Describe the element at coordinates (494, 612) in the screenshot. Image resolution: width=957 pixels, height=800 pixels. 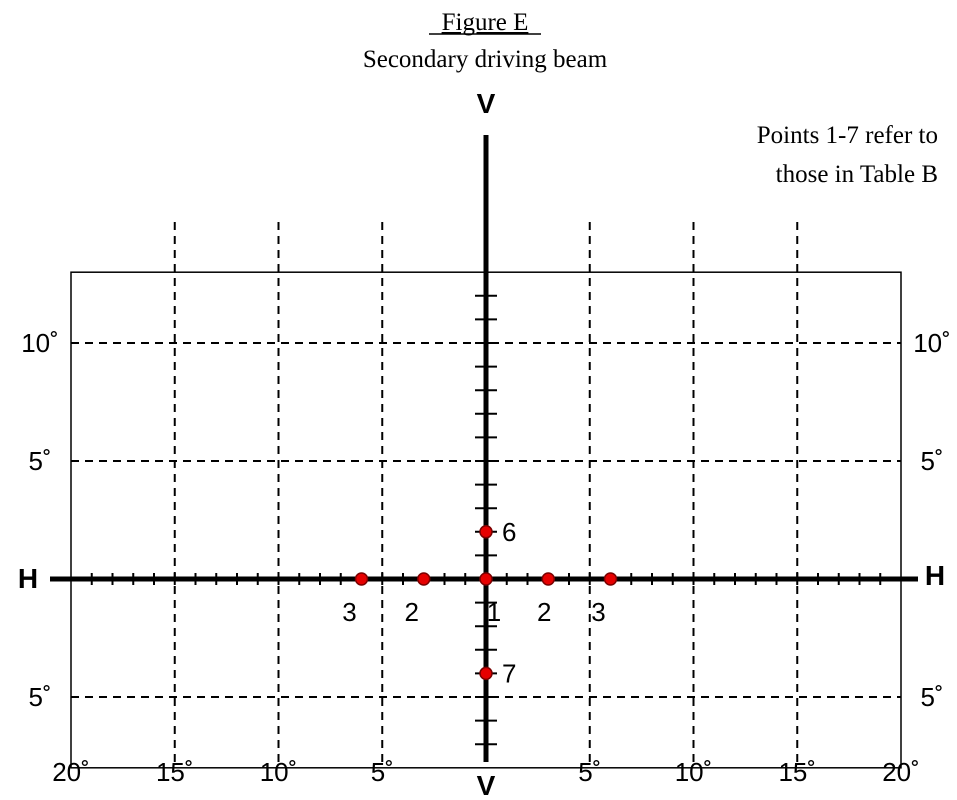
I see `point-label-1: 1` at that location.